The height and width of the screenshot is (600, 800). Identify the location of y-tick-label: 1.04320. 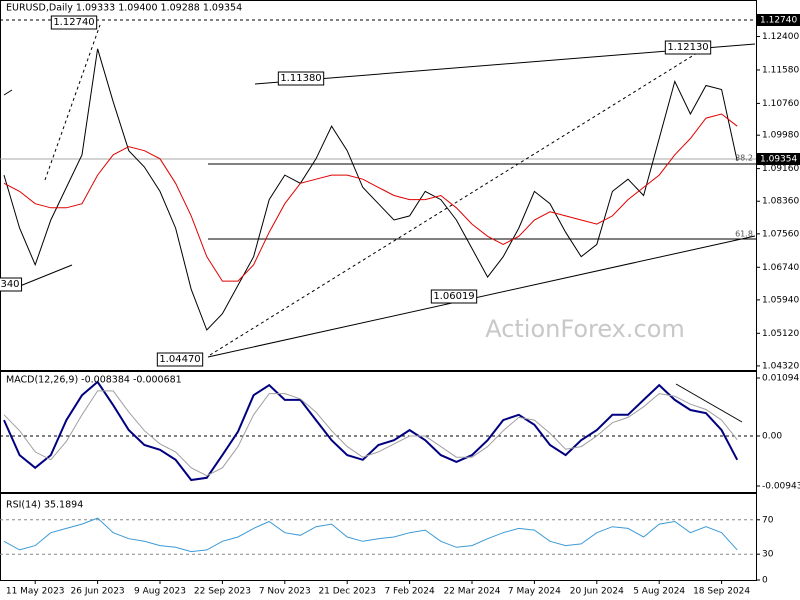
(780, 366).